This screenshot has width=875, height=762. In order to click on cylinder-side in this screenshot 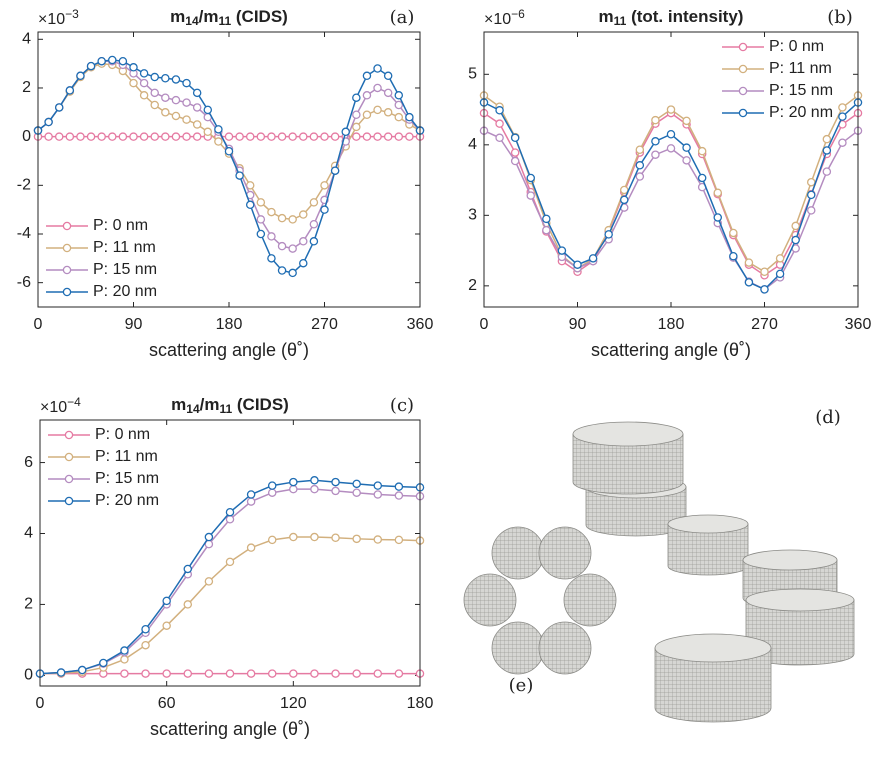, I will do `click(628, 464)`.